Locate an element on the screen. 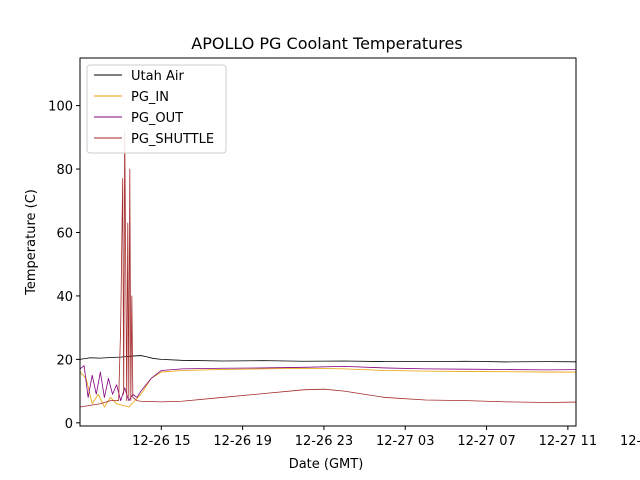 The width and height of the screenshot is (640, 480). chart-title: APOLLO PG Coolant Temperatures is located at coordinates (326, 43).